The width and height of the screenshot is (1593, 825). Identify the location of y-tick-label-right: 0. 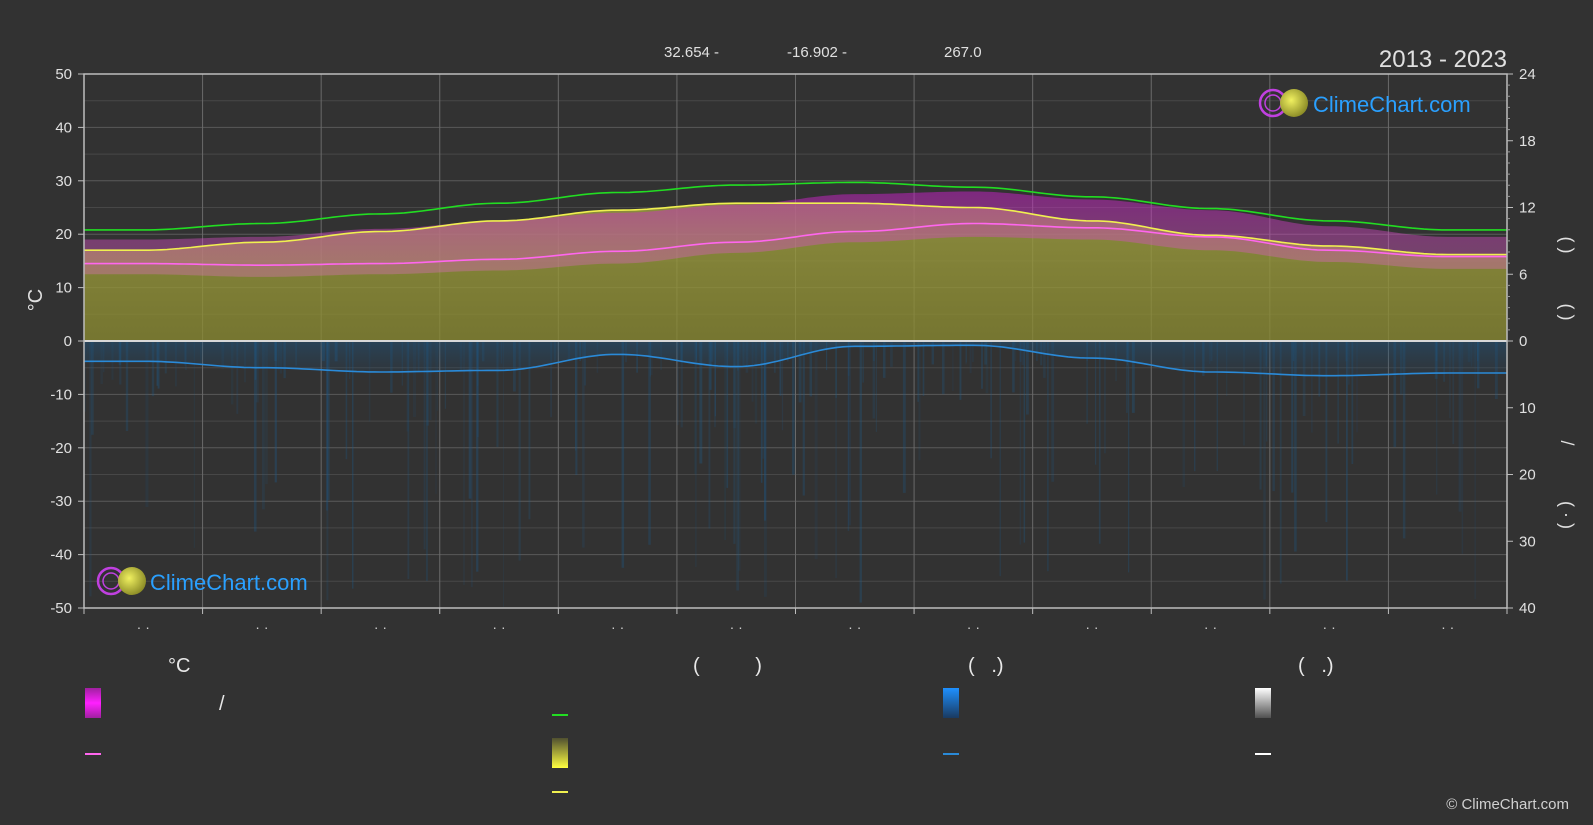
(1523, 341).